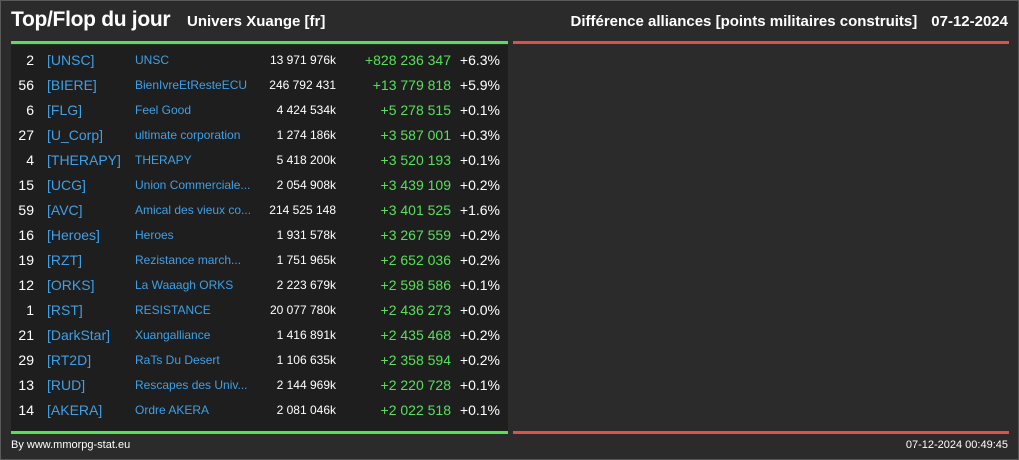 The height and width of the screenshot is (460, 1019). What do you see at coordinates (71, 285) in the screenshot?
I see `alliance-tag: [ORKS]` at bounding box center [71, 285].